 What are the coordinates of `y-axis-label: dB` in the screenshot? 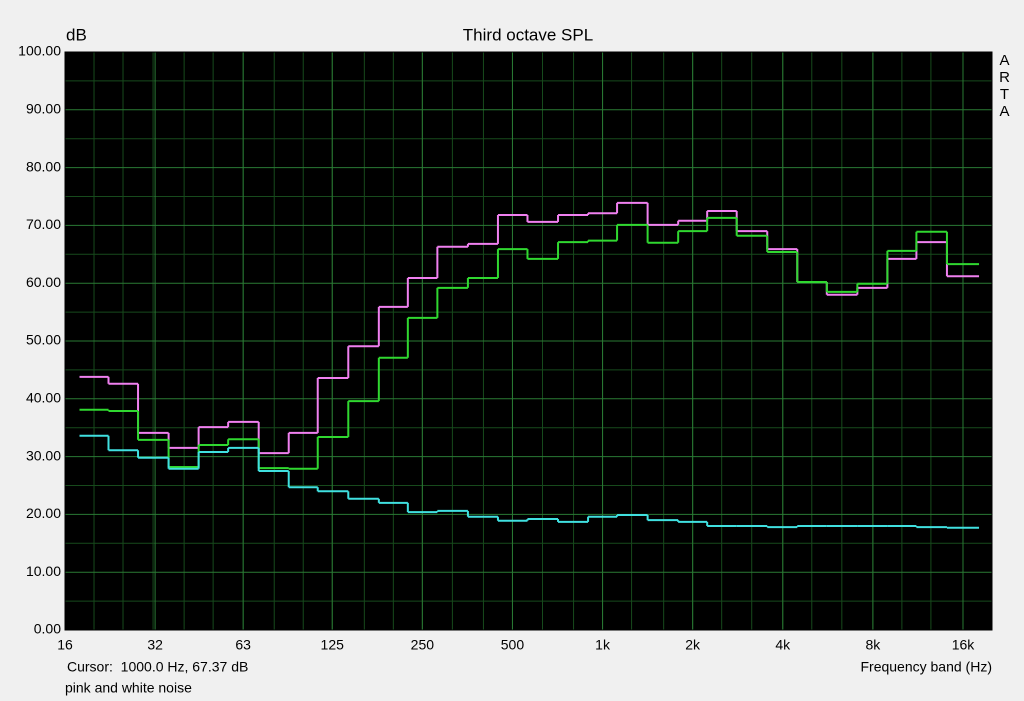 It's located at (76, 34).